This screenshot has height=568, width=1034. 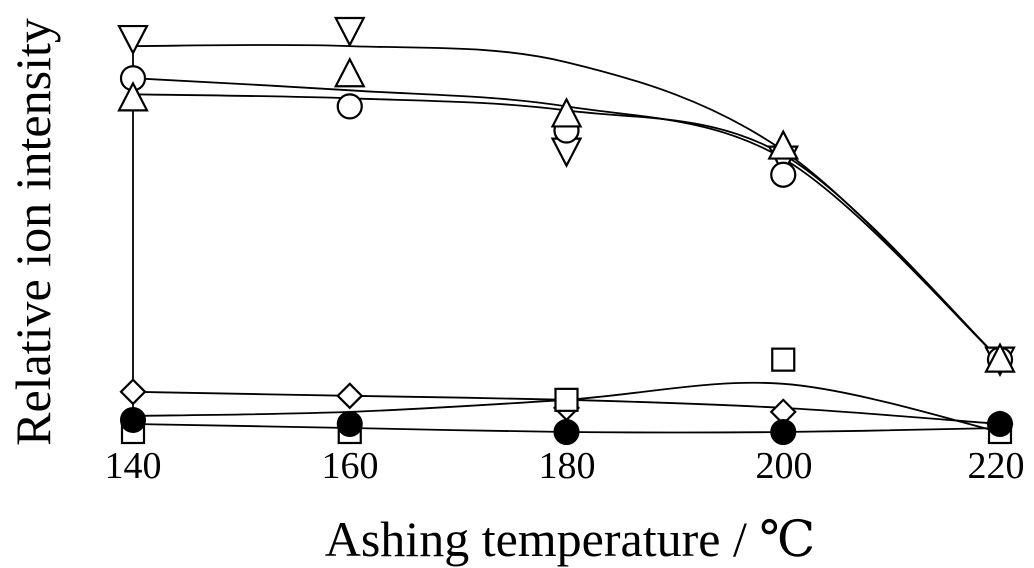 What do you see at coordinates (567, 466) in the screenshot?
I see `x-tick-label-180: 180` at bounding box center [567, 466].